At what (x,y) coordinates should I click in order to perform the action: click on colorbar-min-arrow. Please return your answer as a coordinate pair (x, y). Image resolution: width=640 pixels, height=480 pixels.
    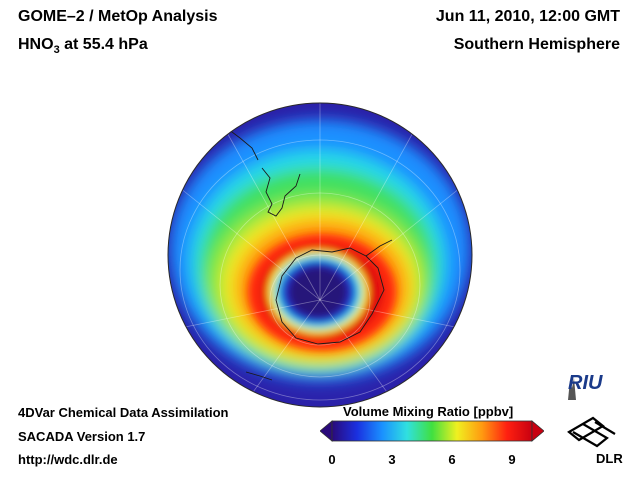
    Looking at the image, I should click on (326, 431).